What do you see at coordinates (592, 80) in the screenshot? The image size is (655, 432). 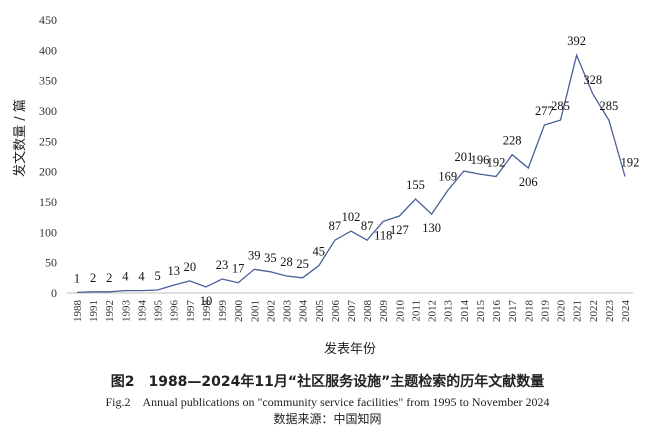 I see `data-label: 328` at bounding box center [592, 80].